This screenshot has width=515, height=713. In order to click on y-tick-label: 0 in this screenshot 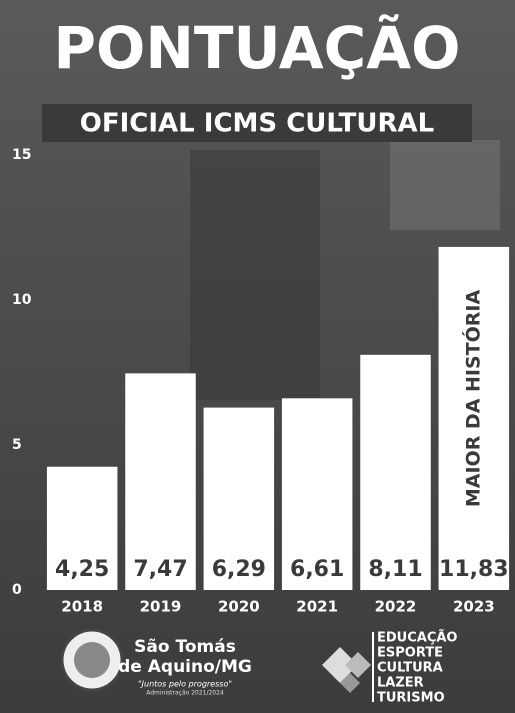, I will do `click(17, 590)`.